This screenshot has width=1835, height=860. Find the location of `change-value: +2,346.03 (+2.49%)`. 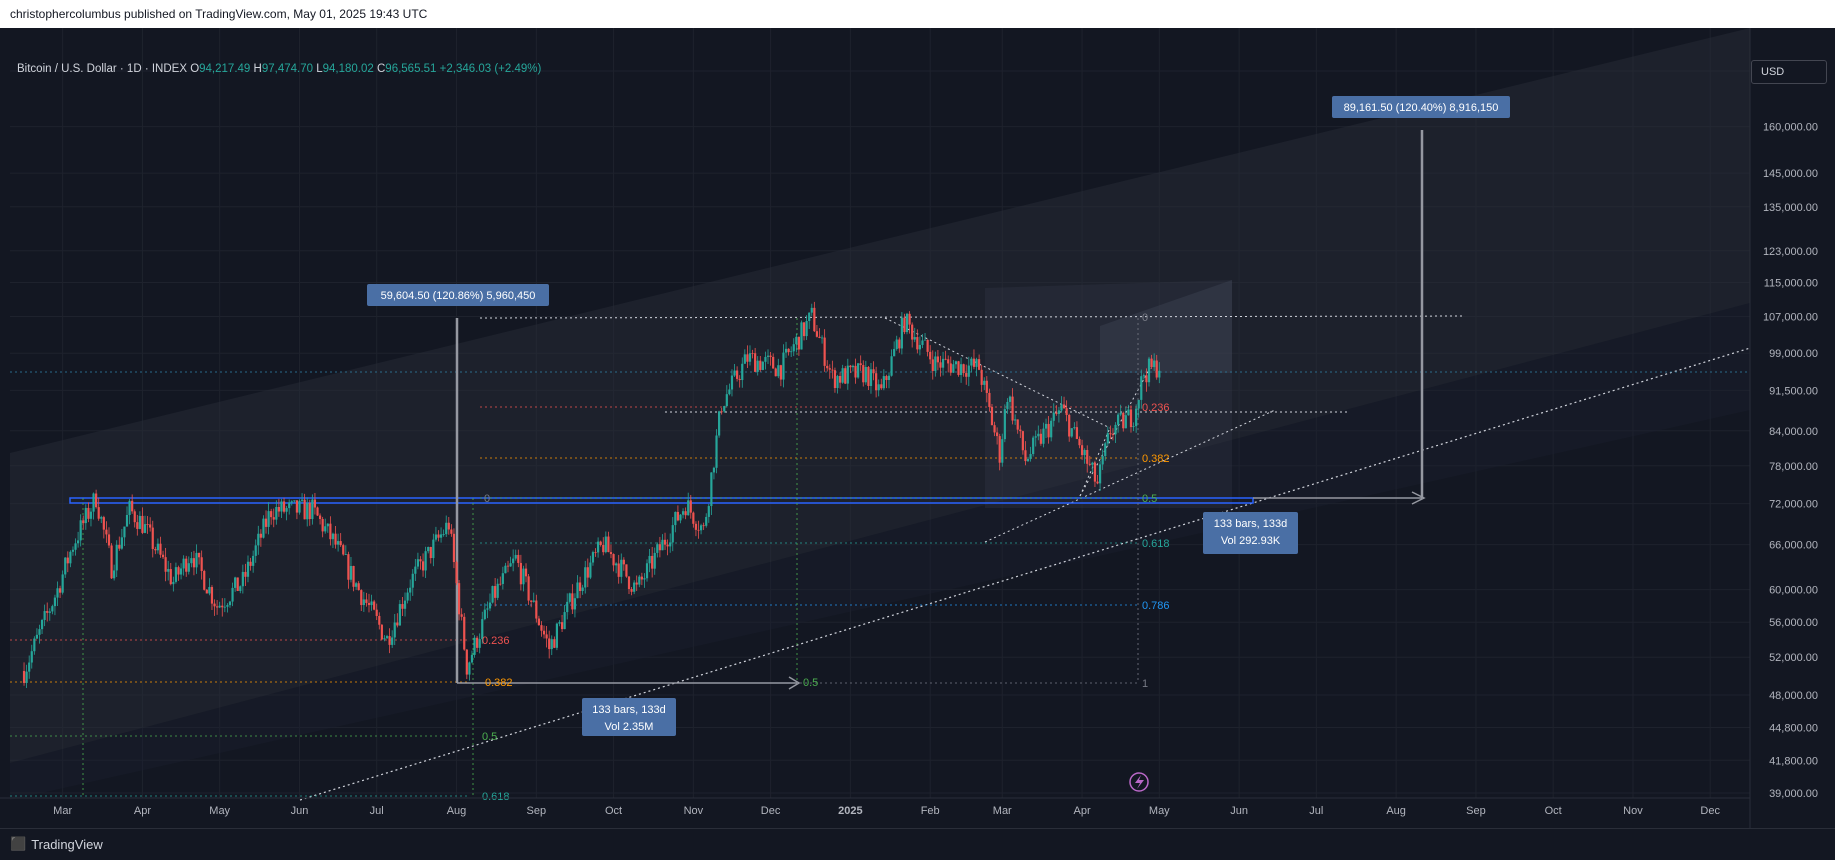

change-value: +2,346.03 (+2.49%) is located at coordinates (490, 69).